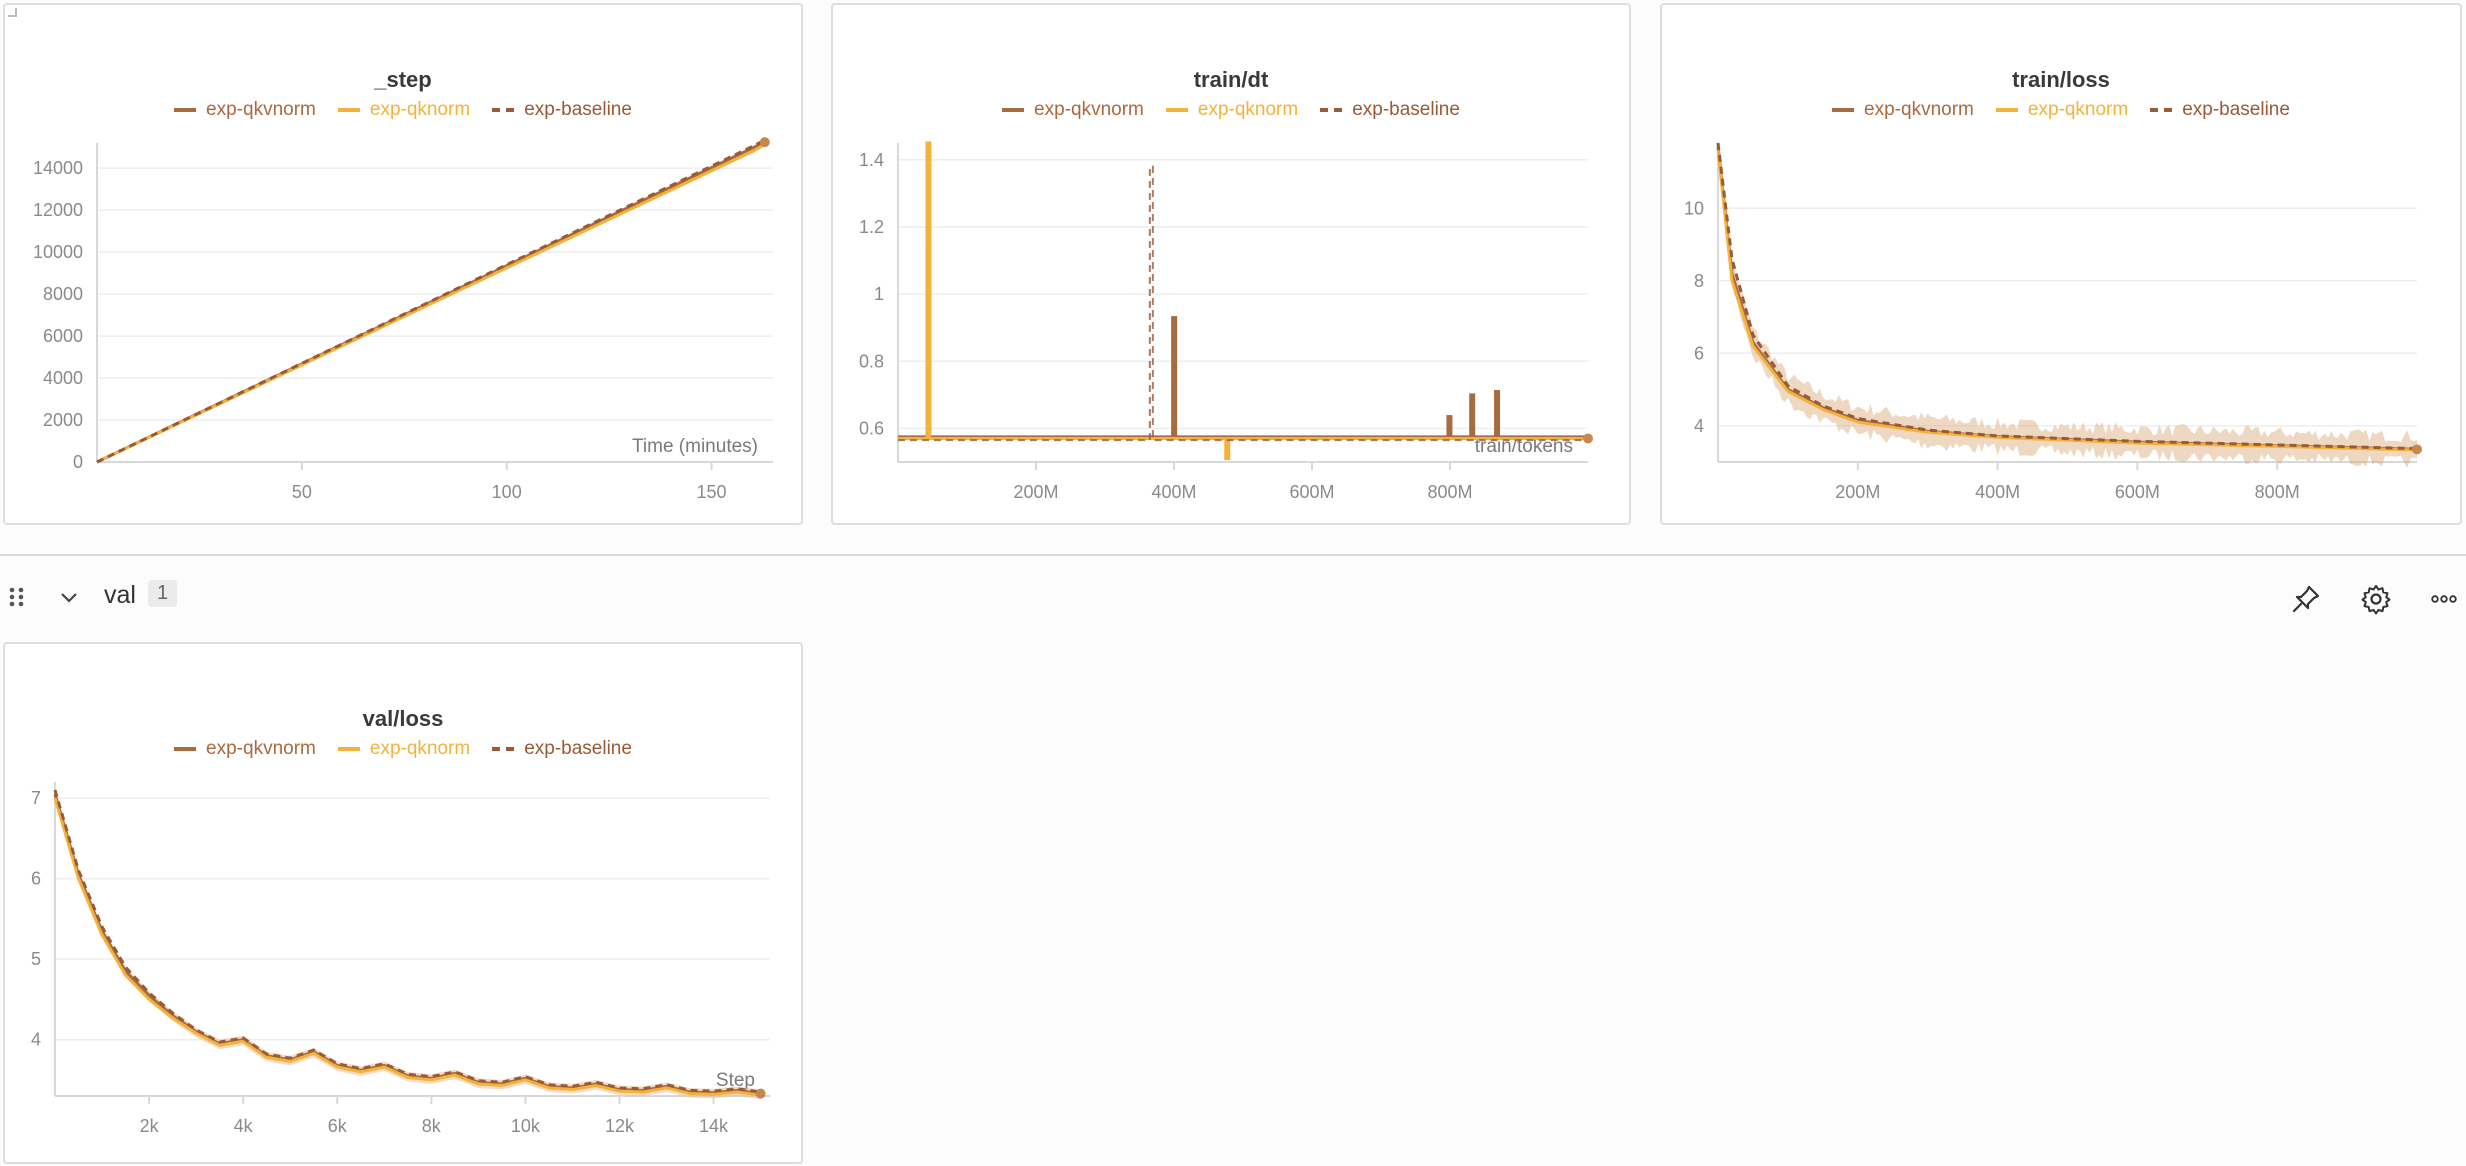 The height and width of the screenshot is (1166, 2466). What do you see at coordinates (1449, 492) in the screenshot?
I see `x-tick-label: 800M` at bounding box center [1449, 492].